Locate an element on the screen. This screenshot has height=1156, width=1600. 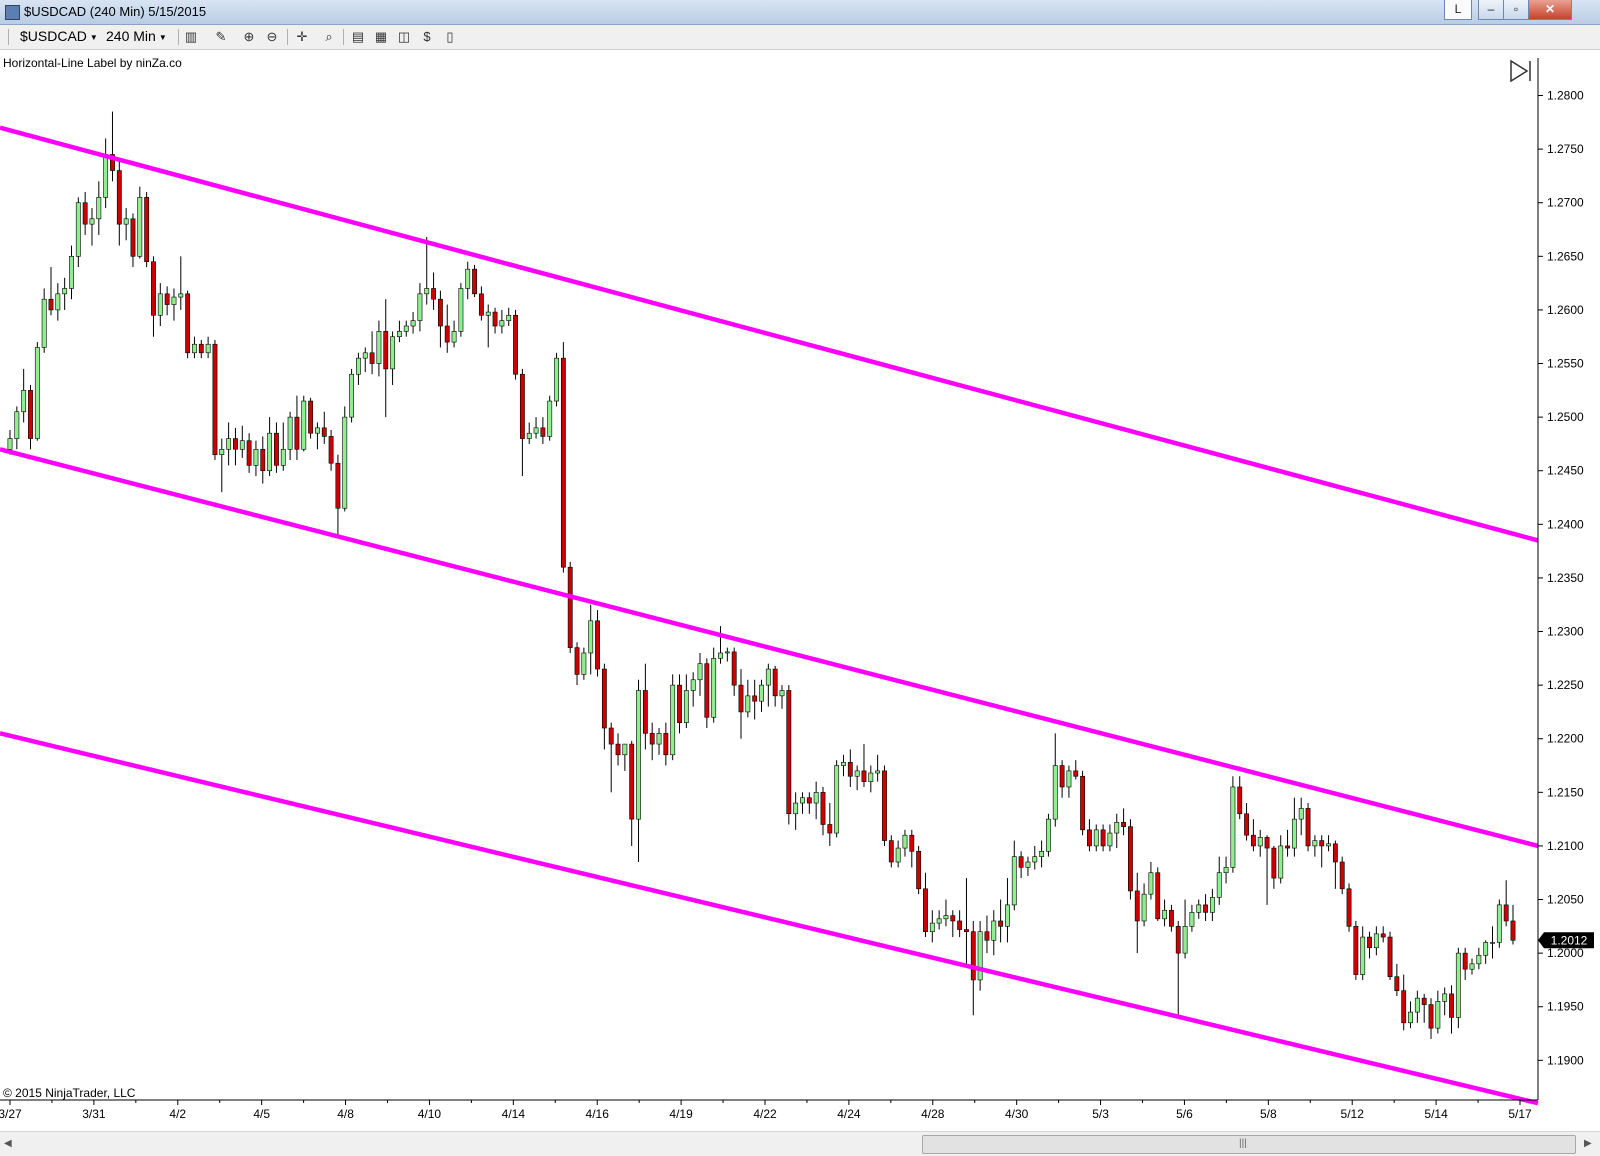
scroll-right-arrow-icon: ▶ is located at coordinates (1588, 1143).